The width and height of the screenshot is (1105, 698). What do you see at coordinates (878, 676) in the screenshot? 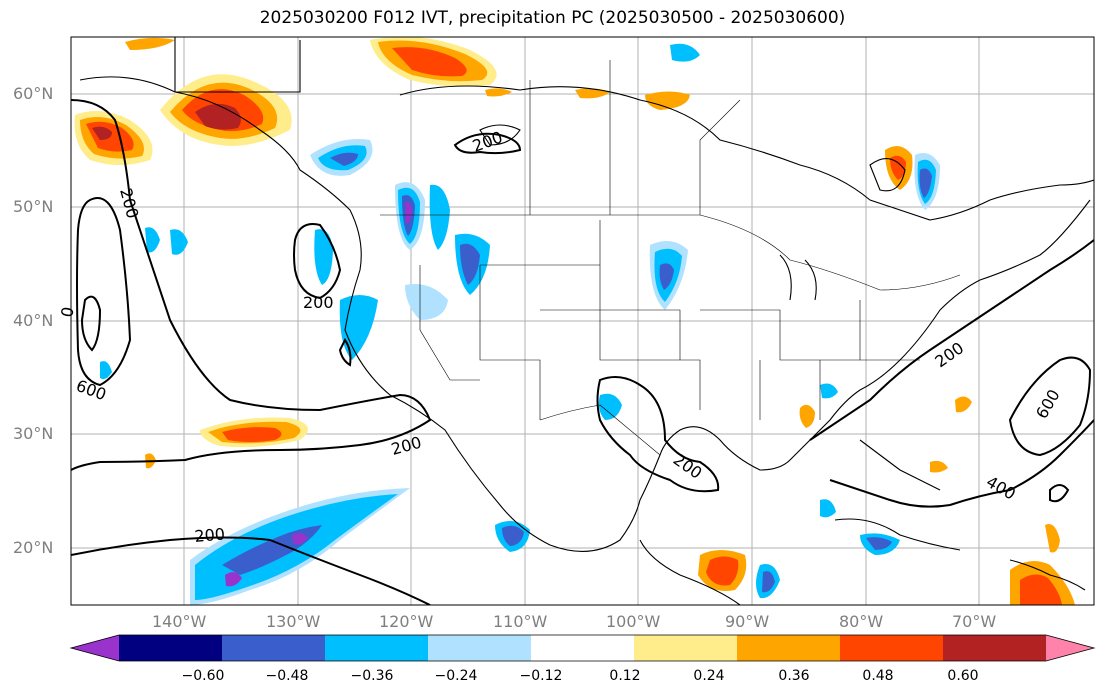
I see `colorbar-tick-label: 0.48` at bounding box center [878, 676].